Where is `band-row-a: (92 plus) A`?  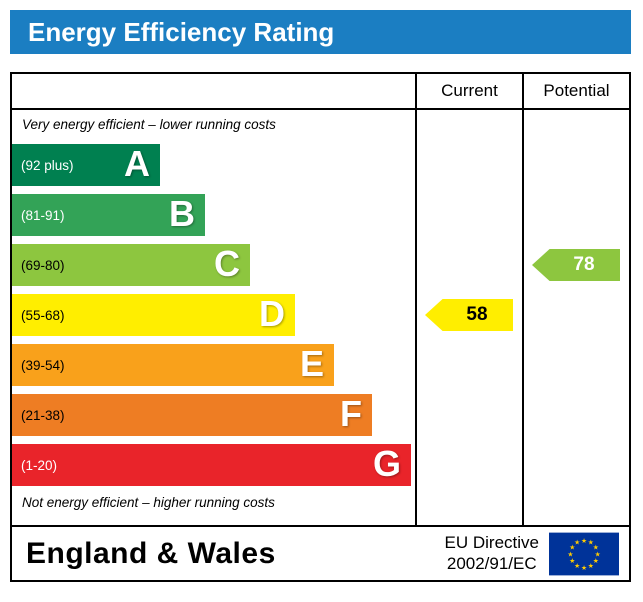 band-row-a: (92 plus) A is located at coordinates (213, 165).